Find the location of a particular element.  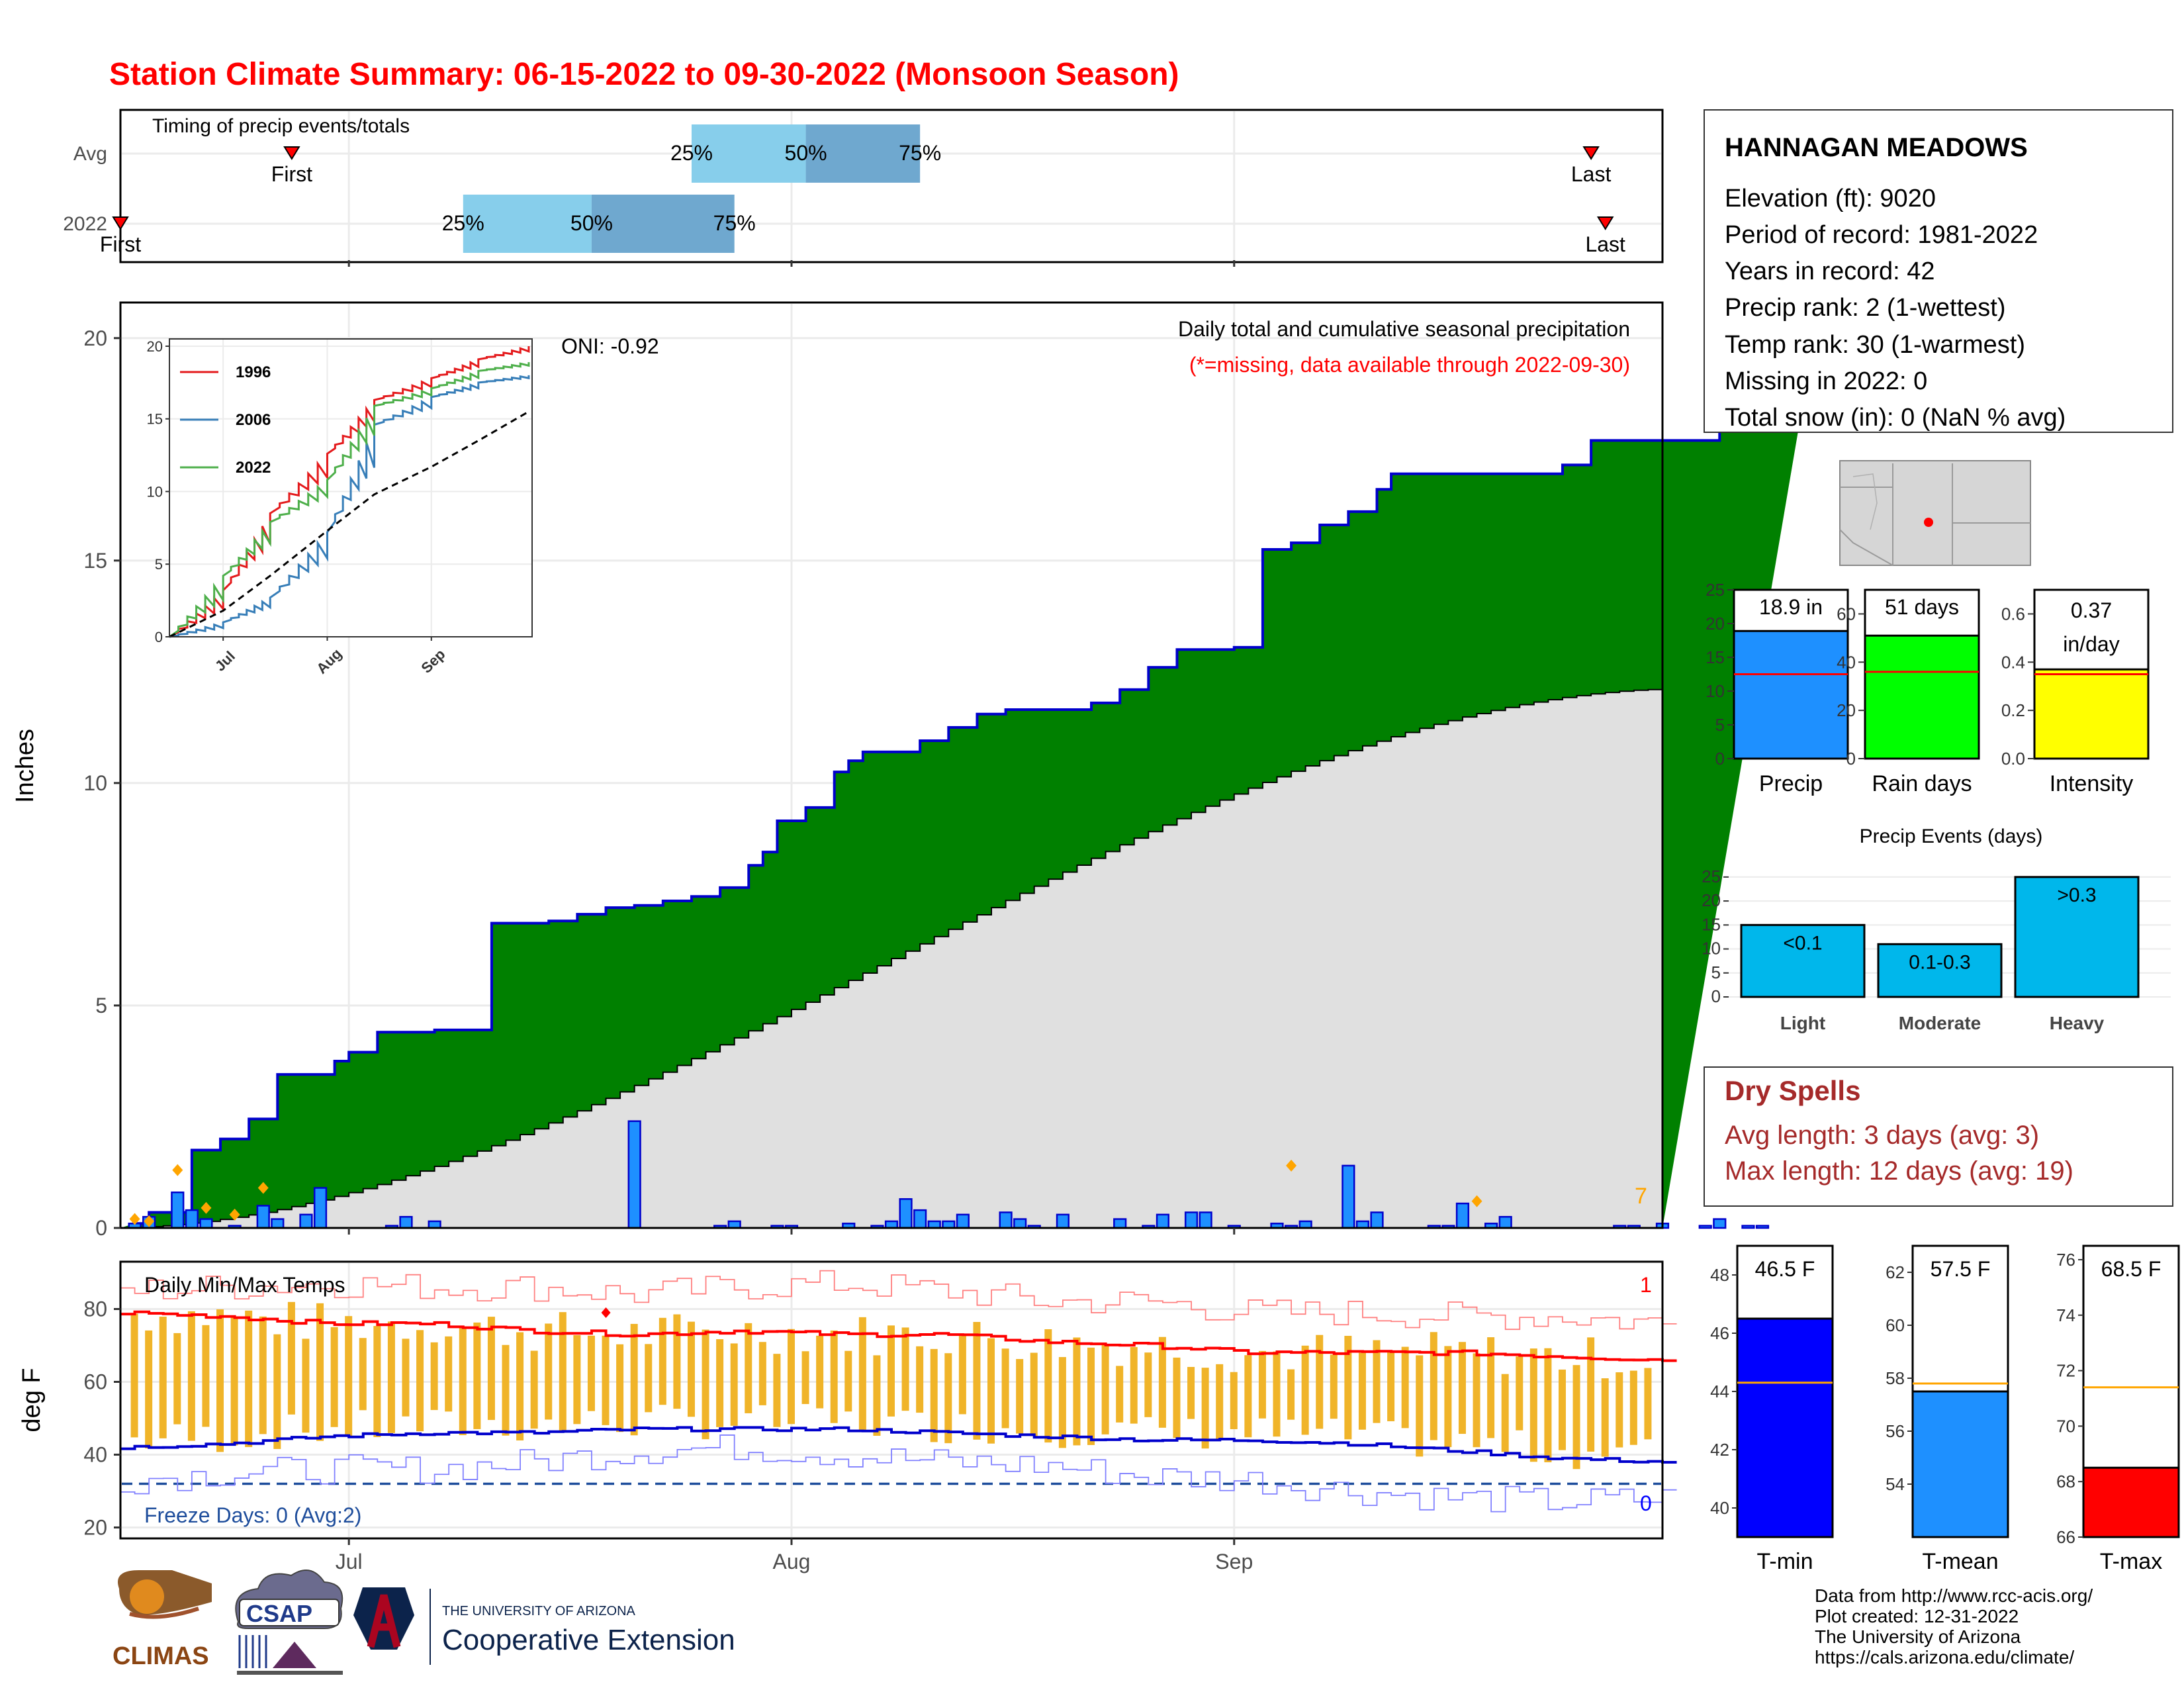

inset-average-line is located at coordinates (349, 524).